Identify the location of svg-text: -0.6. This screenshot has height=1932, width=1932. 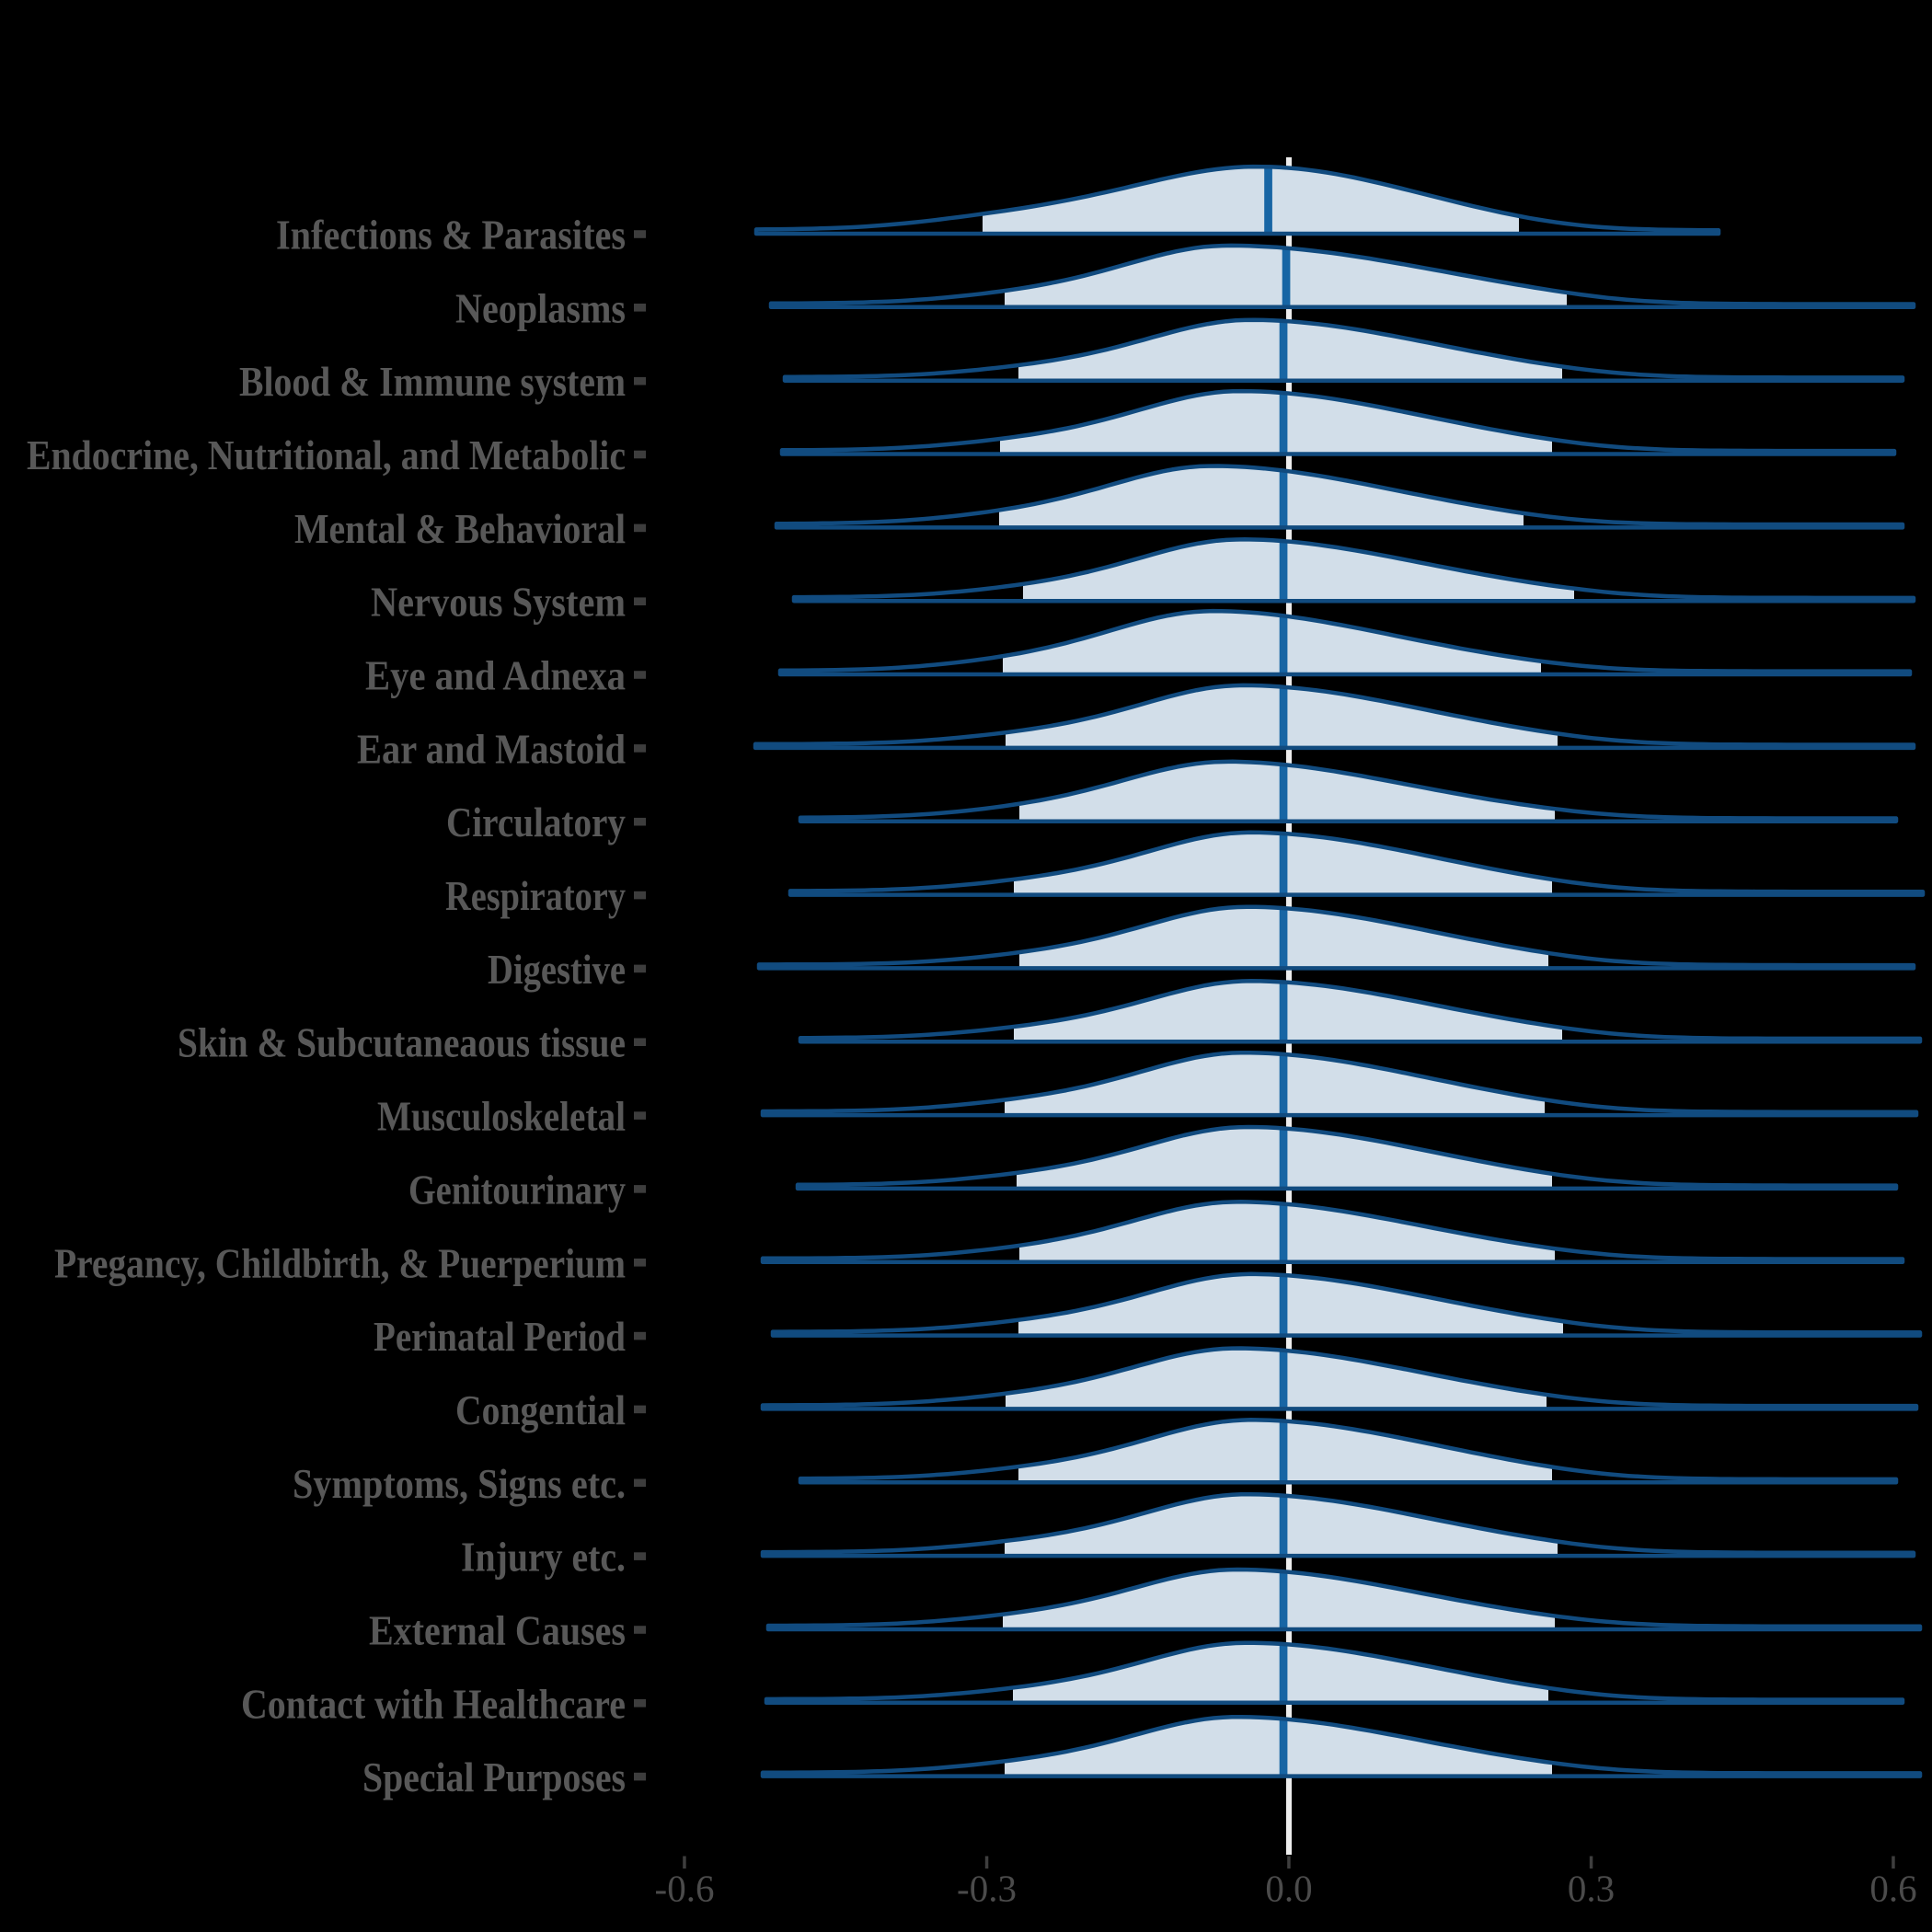
(685, 1889).